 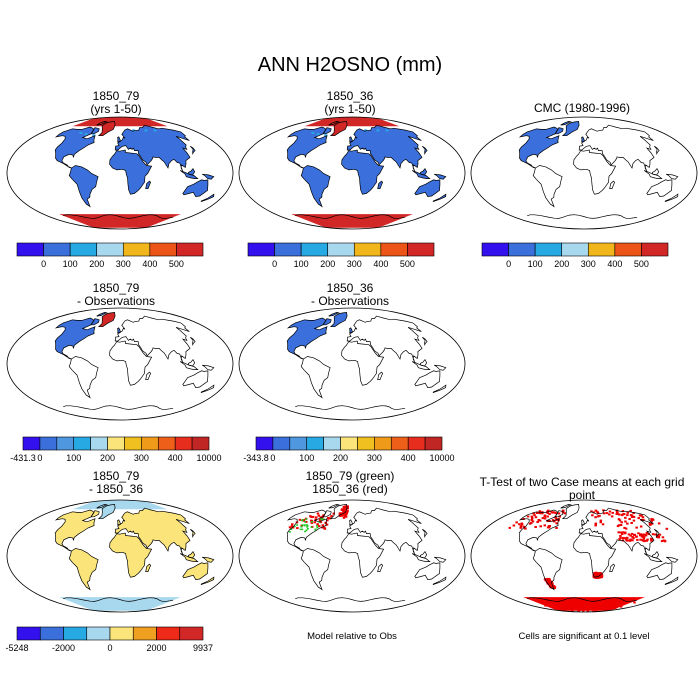 What do you see at coordinates (427, 571) in the screenshot?
I see `coastline-australia` at bounding box center [427, 571].